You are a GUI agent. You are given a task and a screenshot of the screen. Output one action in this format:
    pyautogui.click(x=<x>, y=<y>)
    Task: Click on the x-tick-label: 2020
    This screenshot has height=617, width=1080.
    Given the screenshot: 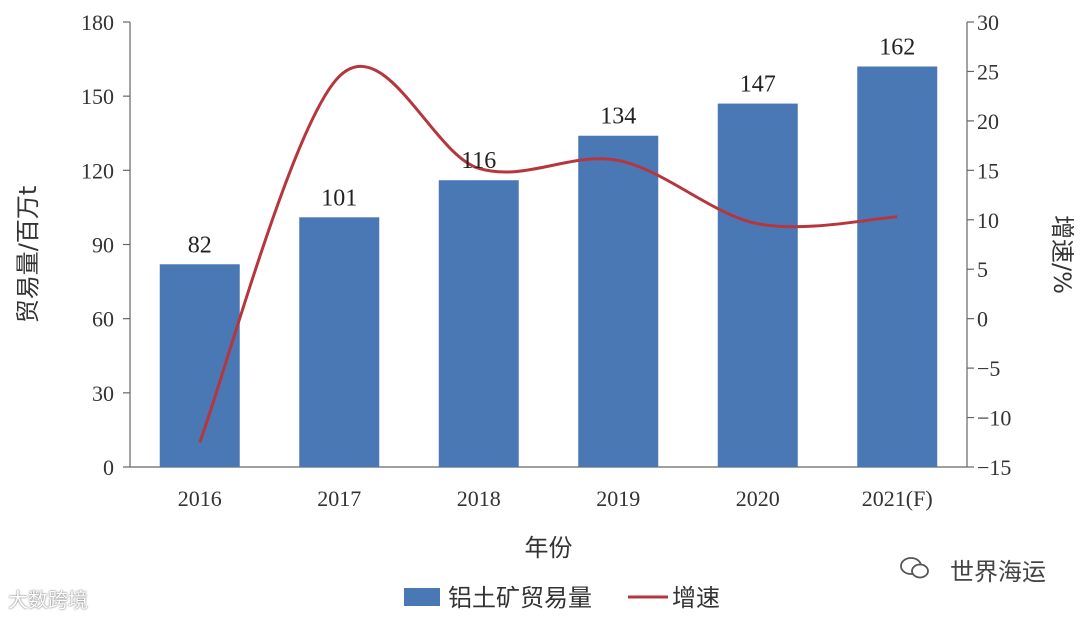 What is the action you would take?
    pyautogui.click(x=758, y=498)
    